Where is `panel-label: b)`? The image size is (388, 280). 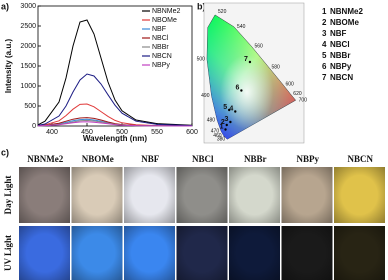
panel-label: b) is located at coordinates (201, 6).